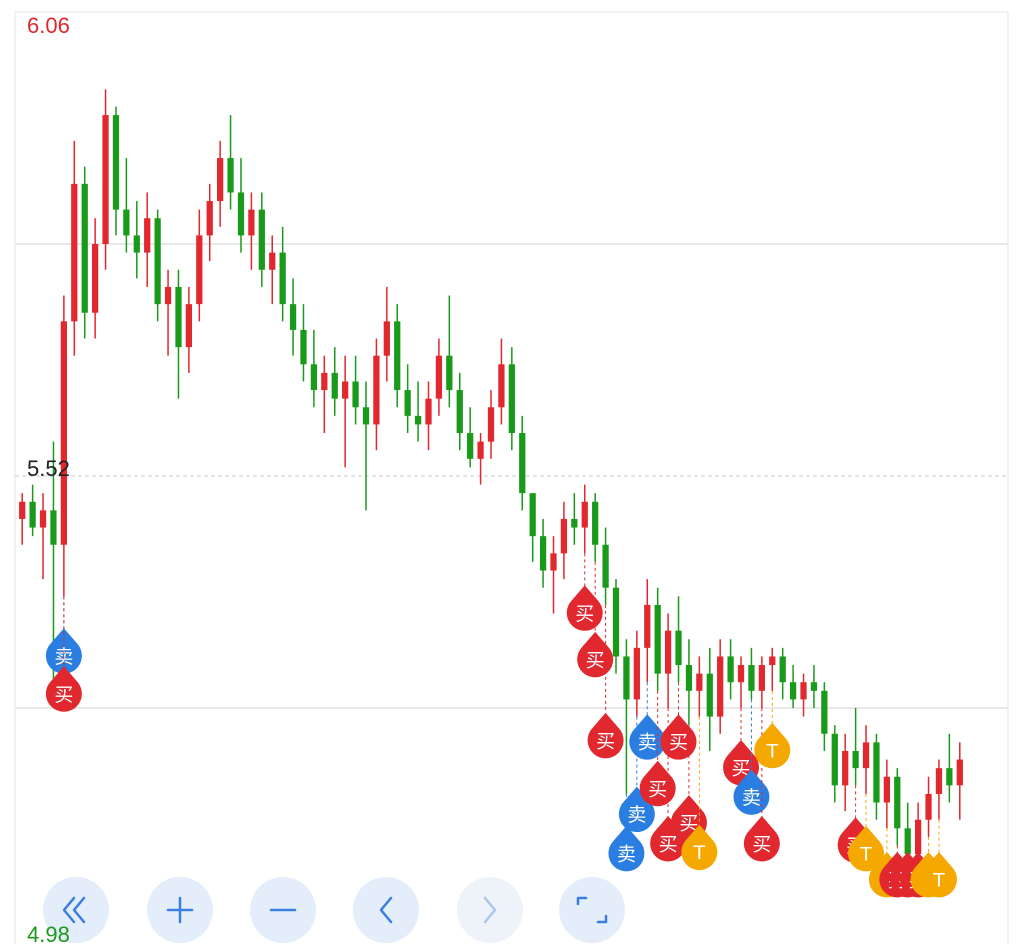 The height and width of the screenshot is (949, 1024). What do you see at coordinates (76, 910) in the screenshot?
I see `button-first` at bounding box center [76, 910].